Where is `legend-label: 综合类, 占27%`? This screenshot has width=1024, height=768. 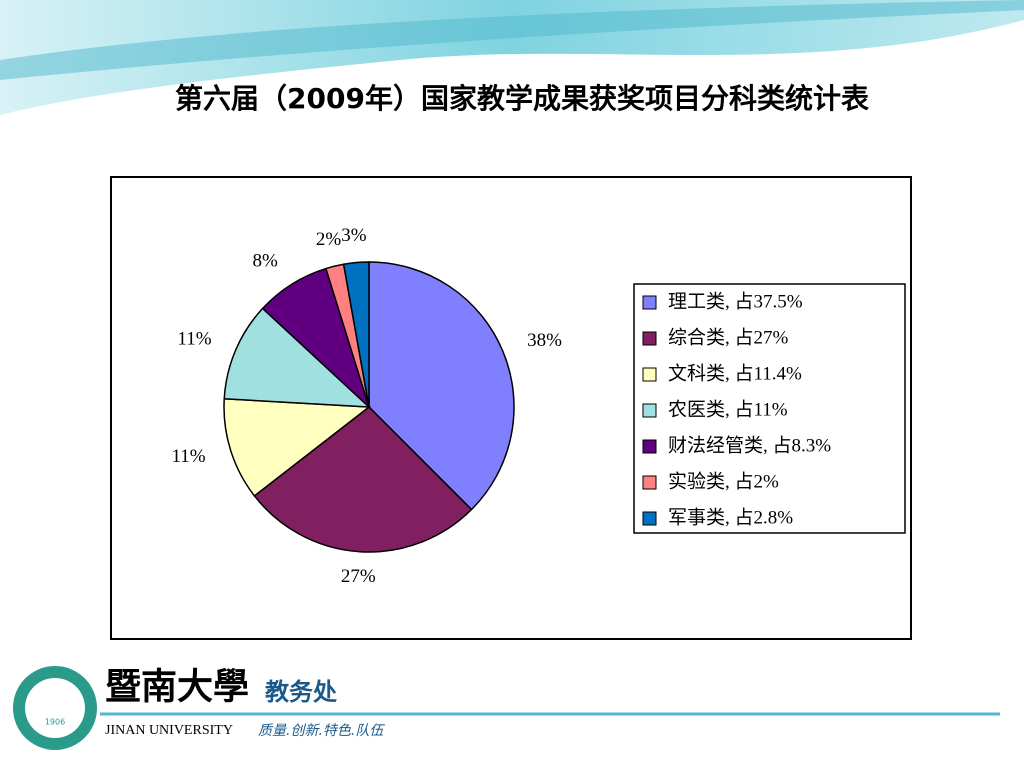
legend-label: 综合类, 占27% is located at coordinates (728, 337).